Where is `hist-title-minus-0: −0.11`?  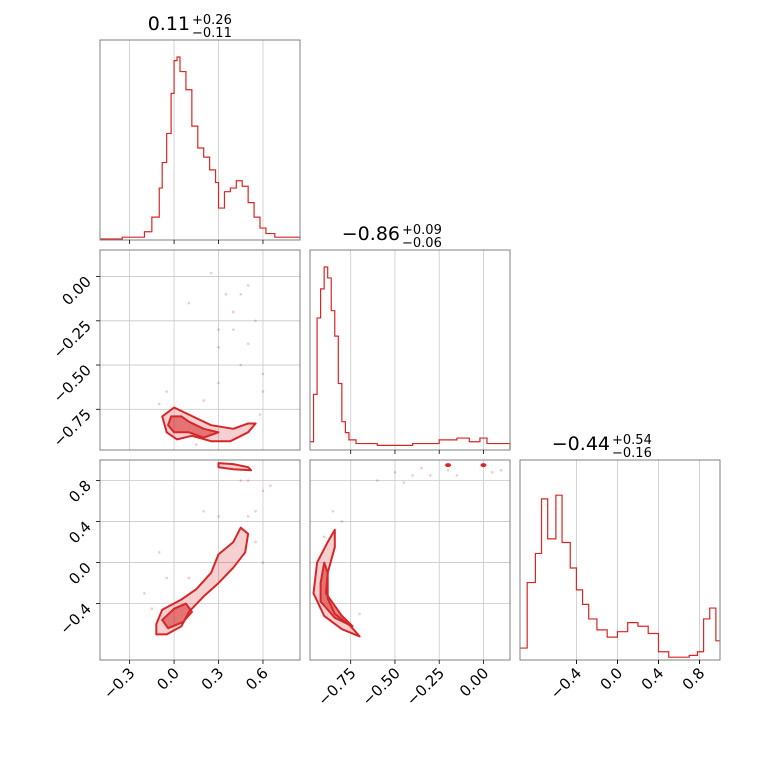
hist-title-minus-0: −0.11 is located at coordinates (212, 33).